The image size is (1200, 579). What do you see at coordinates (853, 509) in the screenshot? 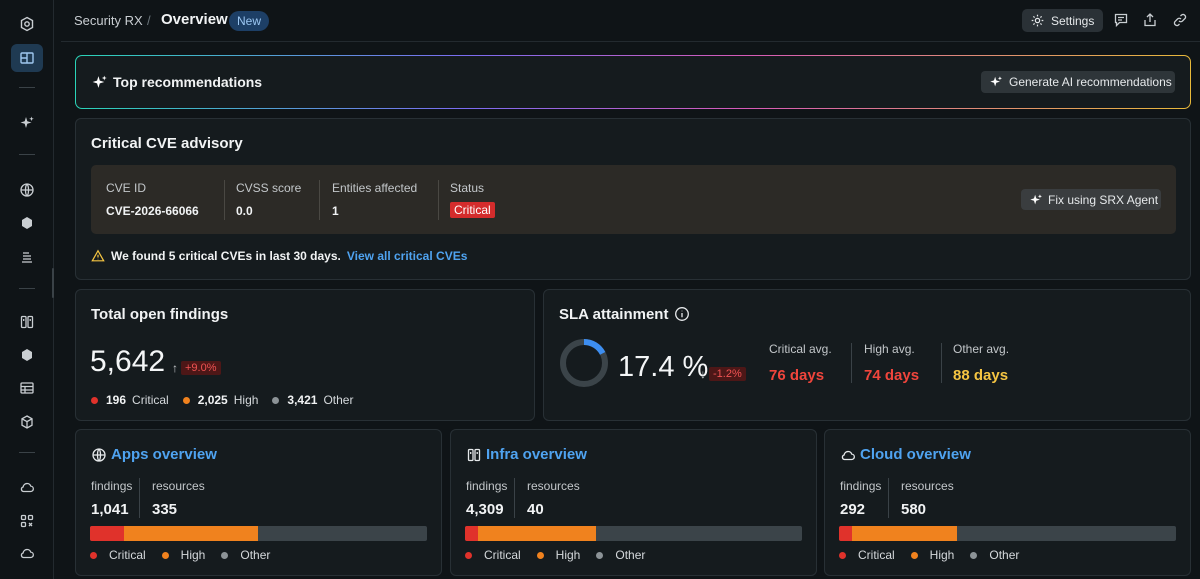
I see `cloud-findings-value: 292` at bounding box center [853, 509].